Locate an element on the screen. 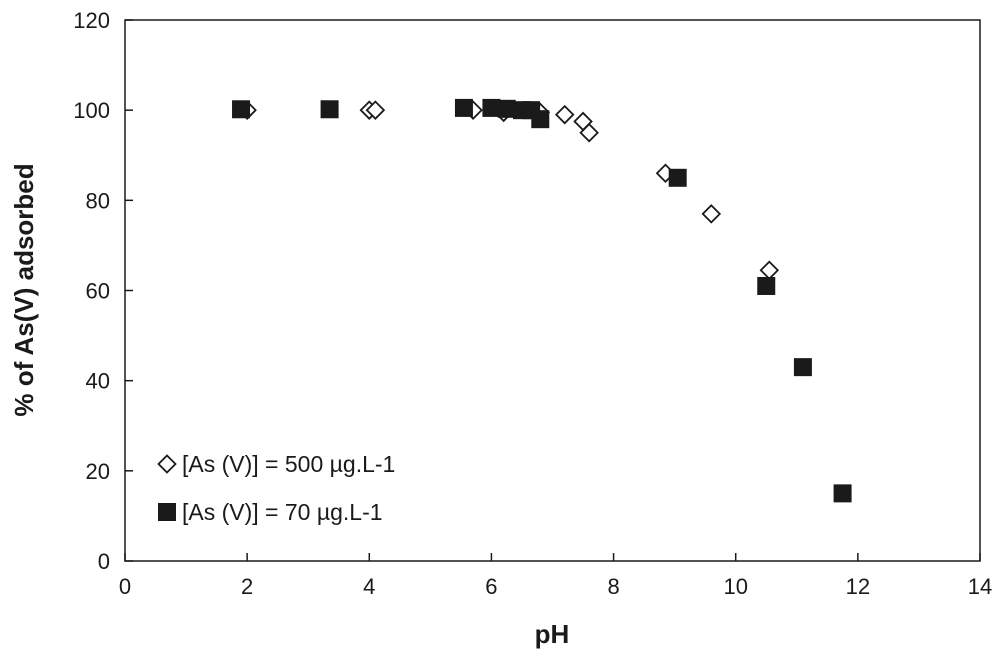 The image size is (1000, 659). x-tick-label: 4 is located at coordinates (369, 586).